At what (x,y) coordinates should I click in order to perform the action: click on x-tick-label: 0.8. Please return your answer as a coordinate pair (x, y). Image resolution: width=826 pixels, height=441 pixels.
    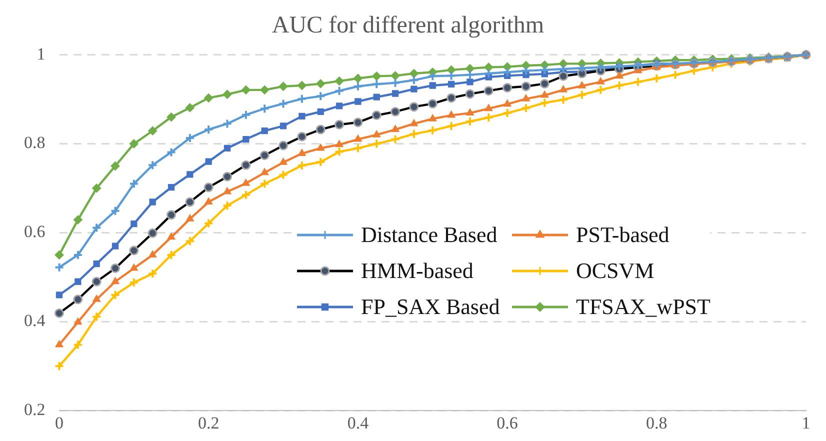
    Looking at the image, I should click on (657, 422).